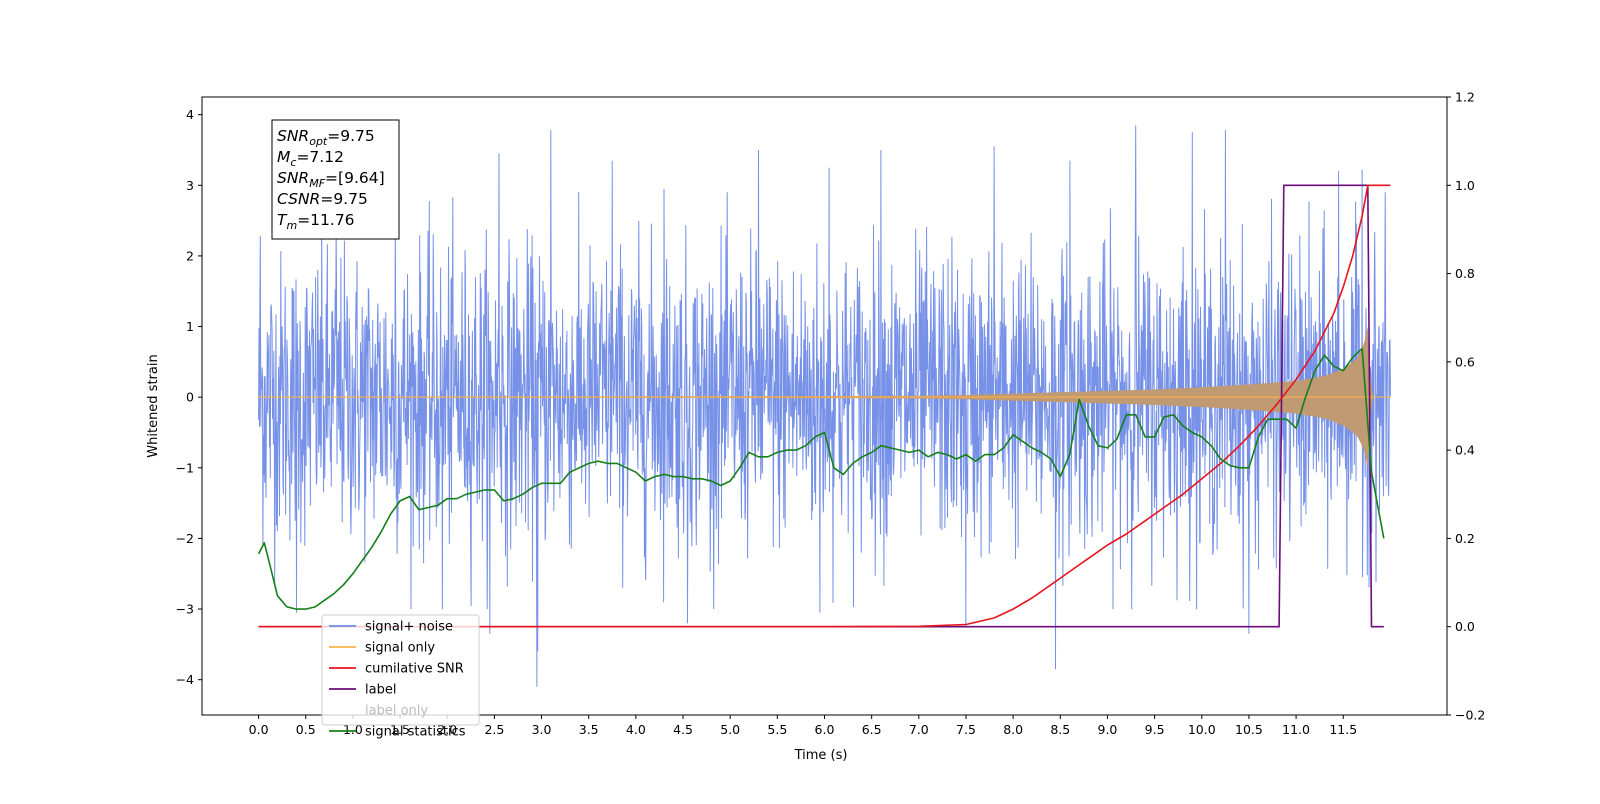 This screenshot has height=804, width=1600. I want to click on x-tick-label: 5.5, so click(777, 729).